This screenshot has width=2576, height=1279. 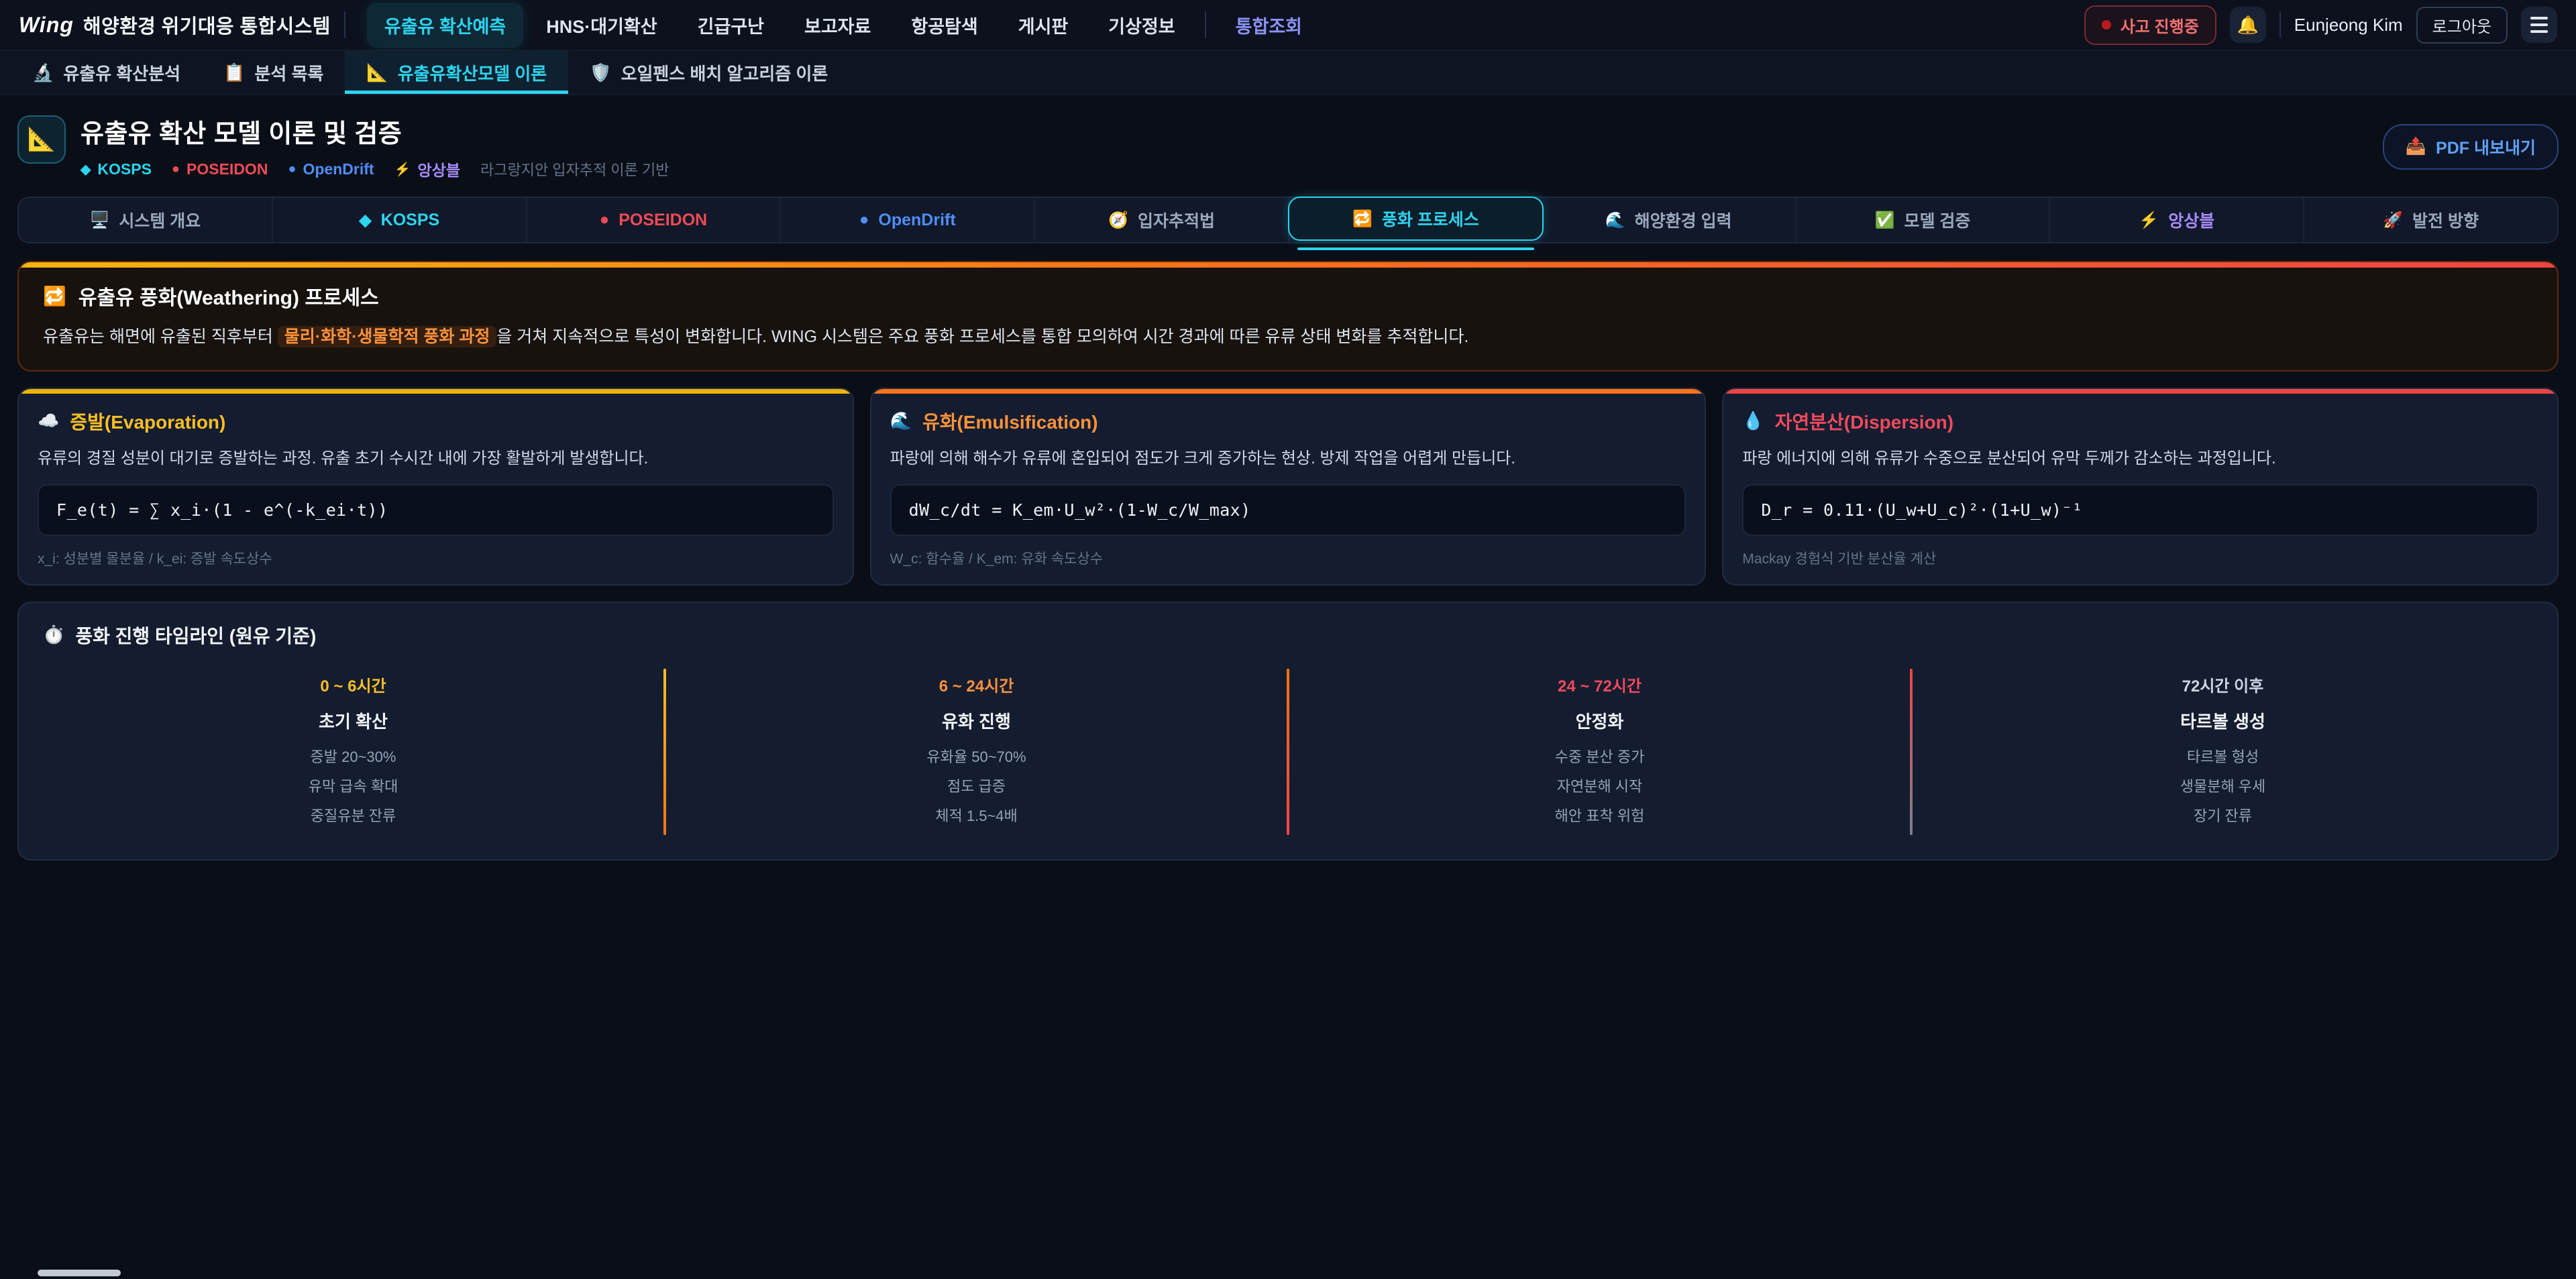 What do you see at coordinates (227, 169) in the screenshot?
I see `badge-label: POSEIDON` at bounding box center [227, 169].